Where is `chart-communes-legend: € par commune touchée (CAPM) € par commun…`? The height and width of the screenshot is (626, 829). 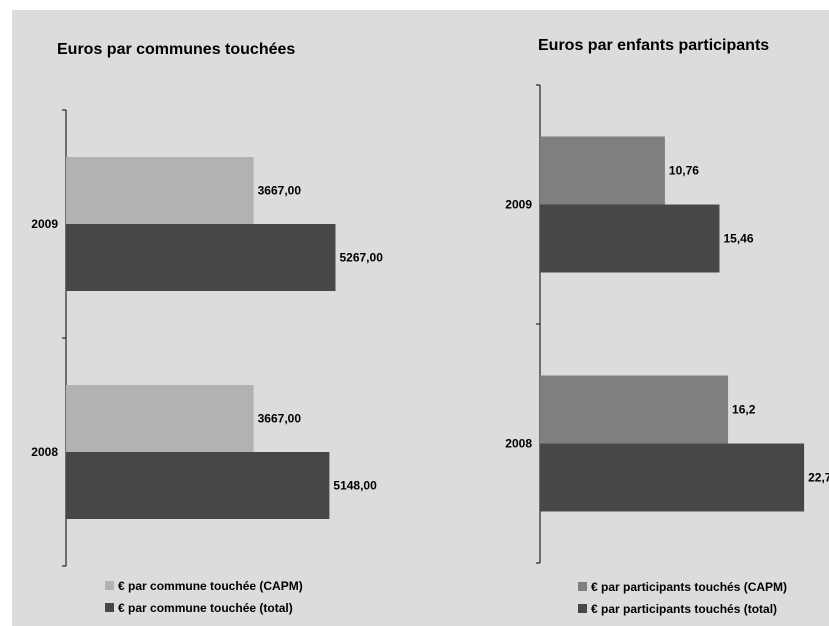 chart-communes-legend: € par commune touchée (CAPM) € par commun… is located at coordinates (204, 597).